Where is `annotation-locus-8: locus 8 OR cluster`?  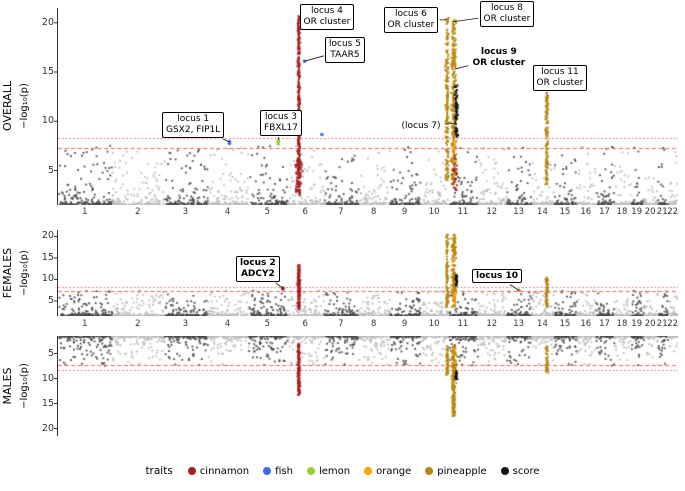
annotation-locus-8: locus 8 OR cluster is located at coordinates (507, 14).